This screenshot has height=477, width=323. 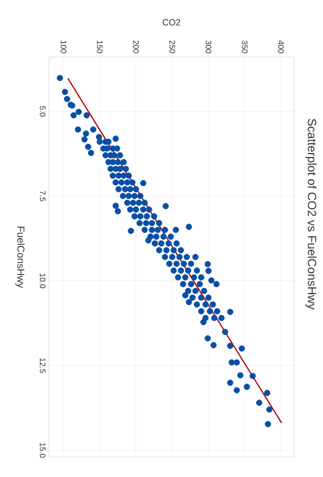 I want to click on x-axis-title: CO2, so click(x=171, y=22).